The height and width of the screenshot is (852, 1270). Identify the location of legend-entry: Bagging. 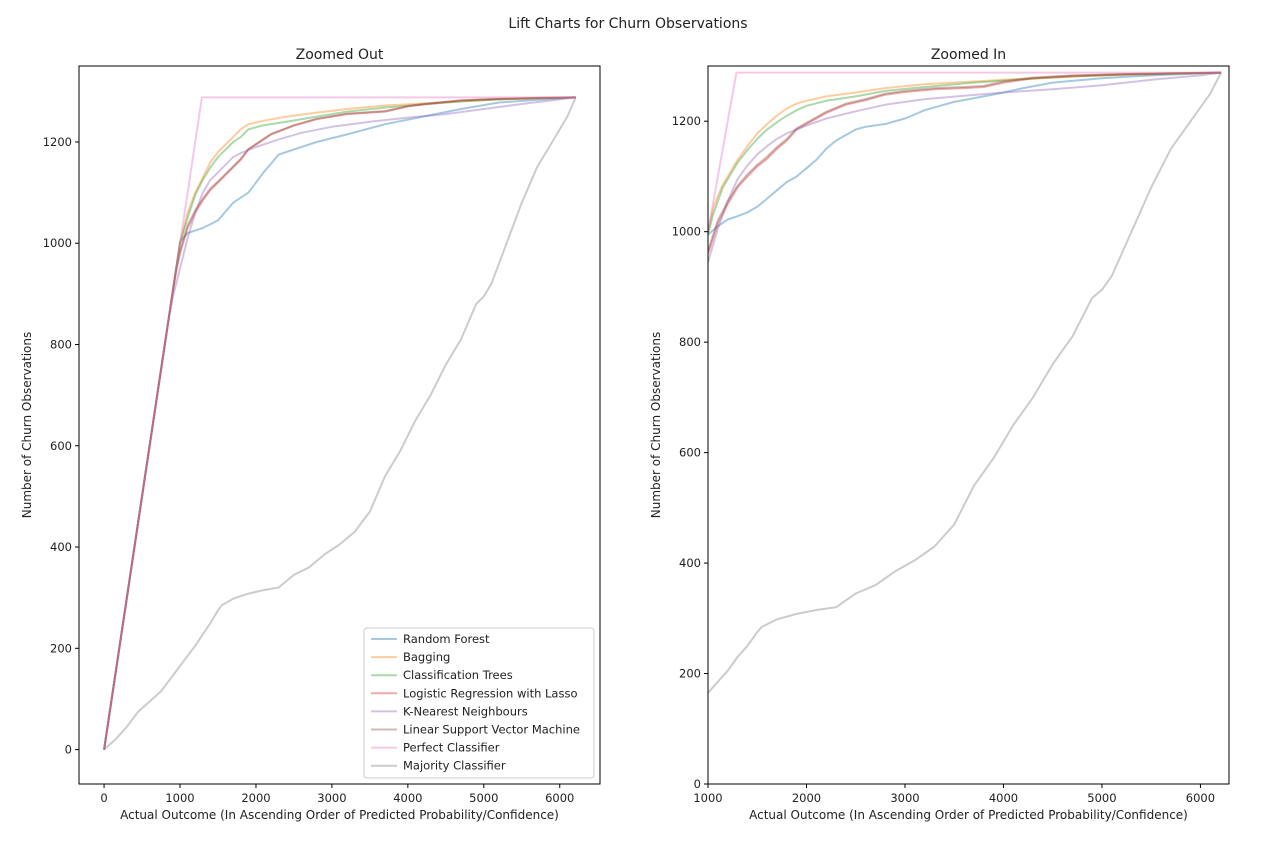
(426, 657).